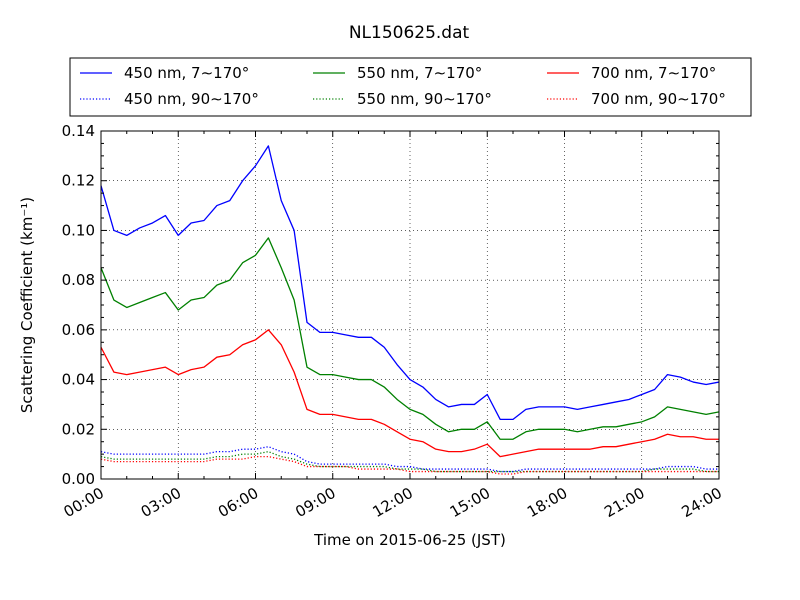 This screenshot has height=600, width=800. What do you see at coordinates (315, 502) in the screenshot?
I see `x-tick-label: 09:00` at bounding box center [315, 502].